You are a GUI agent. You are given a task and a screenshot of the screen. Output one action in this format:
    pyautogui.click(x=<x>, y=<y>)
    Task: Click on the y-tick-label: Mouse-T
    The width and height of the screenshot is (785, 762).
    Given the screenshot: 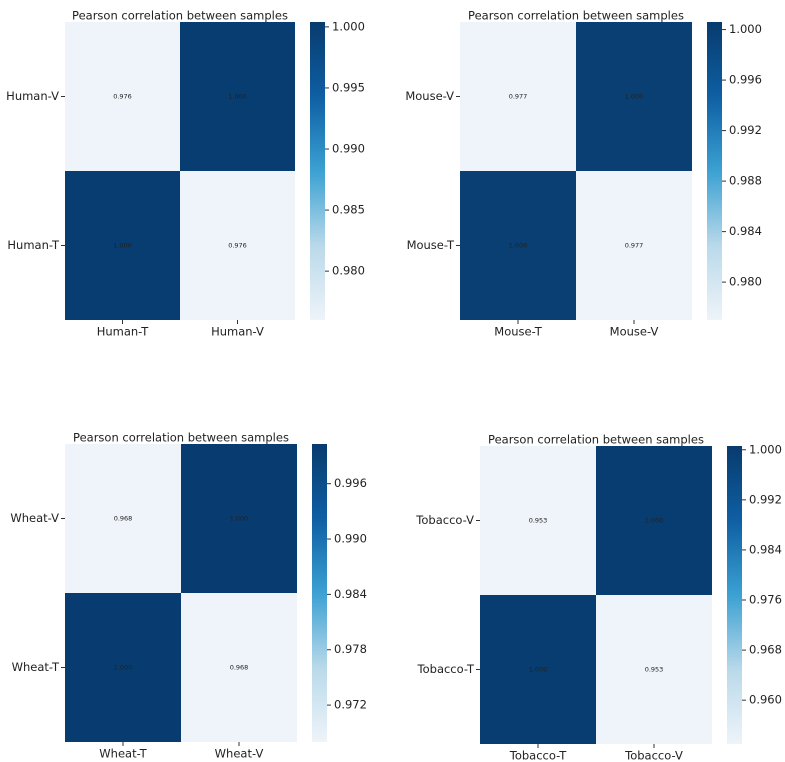 What is the action you would take?
    pyautogui.click(x=431, y=245)
    